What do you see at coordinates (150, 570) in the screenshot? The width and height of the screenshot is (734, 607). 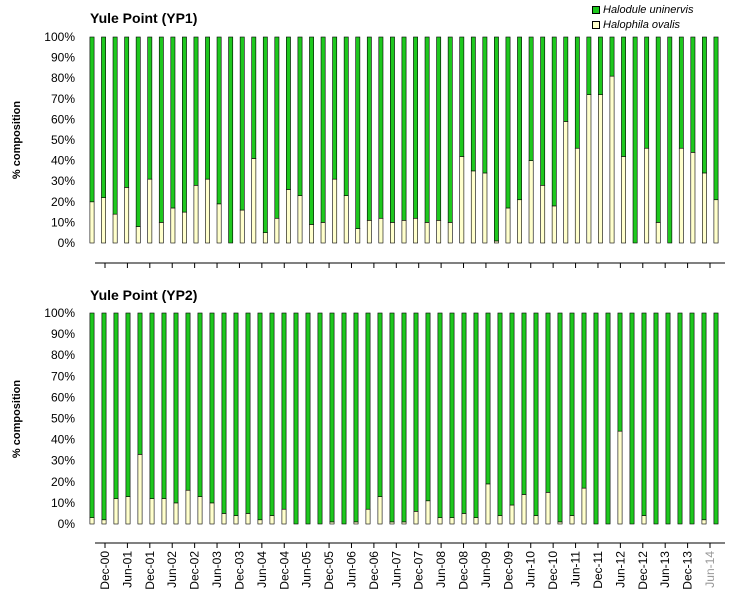 I see `x-tick-label: Dec-01` at bounding box center [150, 570].